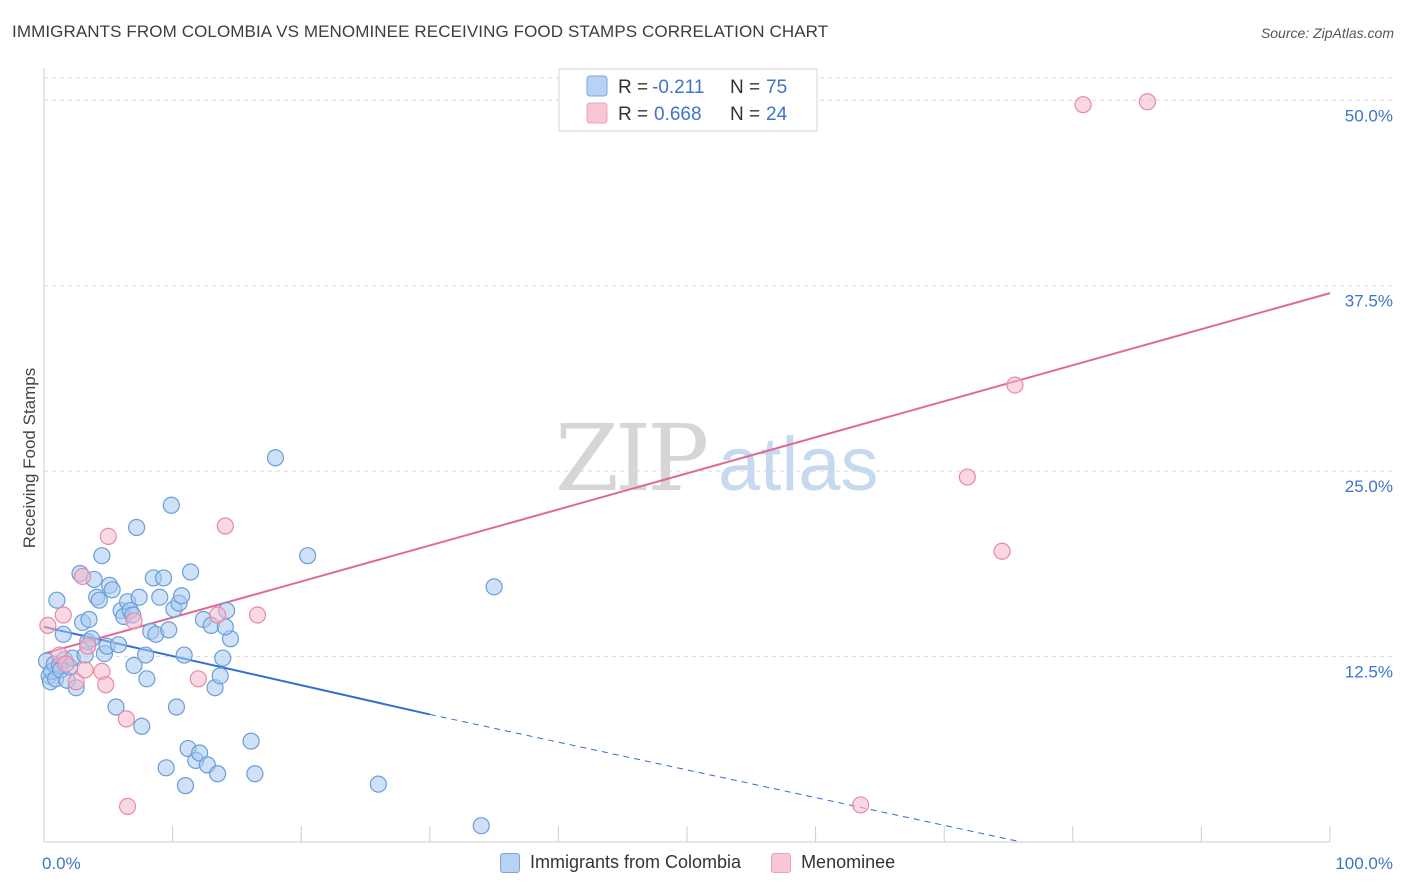 This screenshot has height=892, width=1406. I want to click on correlation-legend: R = -0.211 N = 75 R = 0.668 N = 24, so click(688, 100).